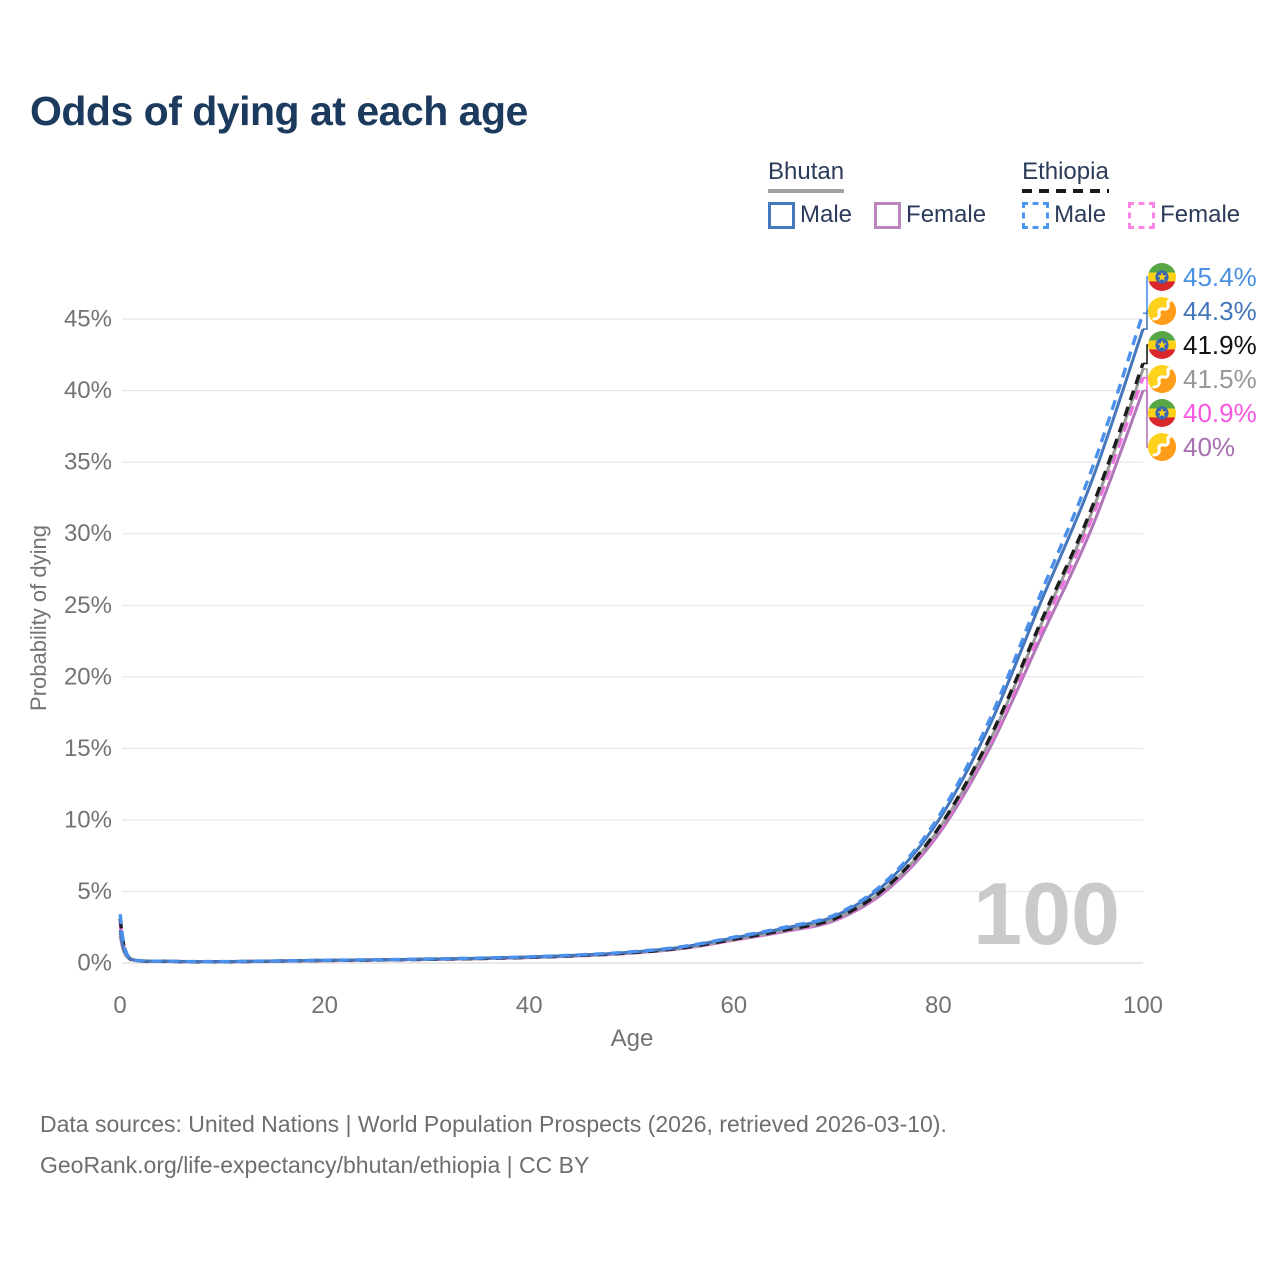 Image resolution: width=1280 pixels, height=1280 pixels. Describe the element at coordinates (1146, 354) in the screenshot. I see `leader-line-ethiopia_both` at that location.